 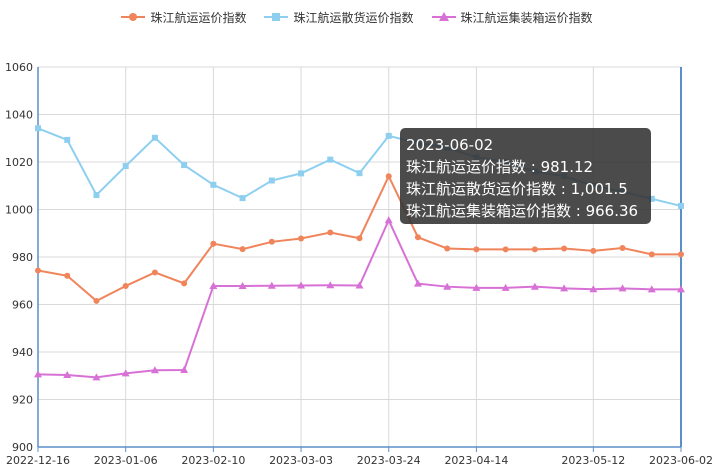 I want to click on x-tick-label: 2023-04-14, so click(x=476, y=460).